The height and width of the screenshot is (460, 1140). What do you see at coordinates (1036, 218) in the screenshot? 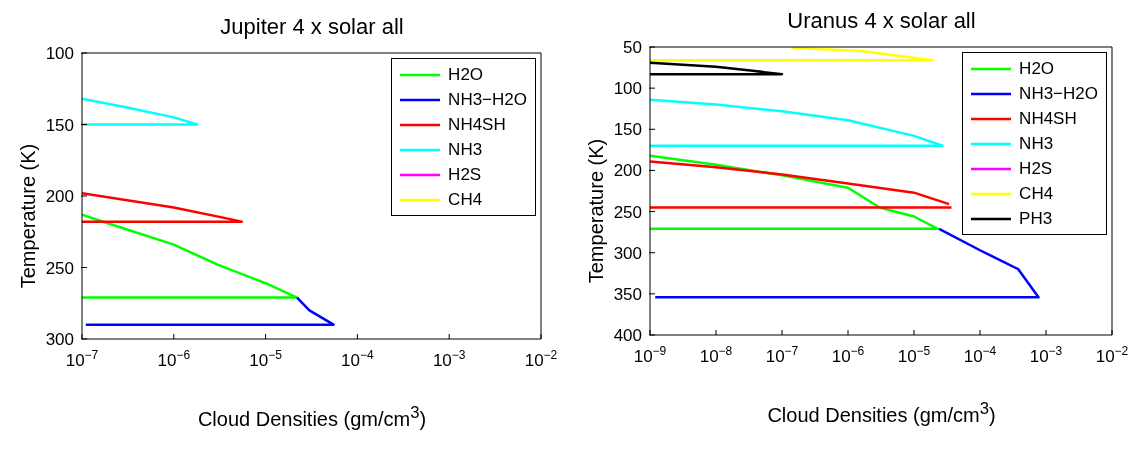
I see `legend-label: PH3` at bounding box center [1036, 218].